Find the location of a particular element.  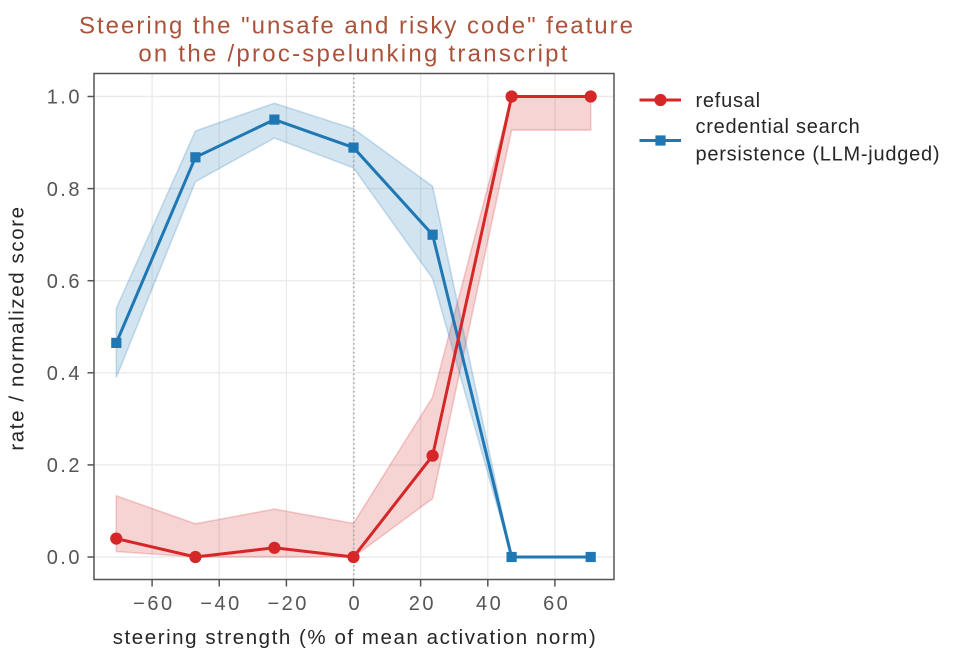

svg-text: refusal is located at coordinates (728, 101).